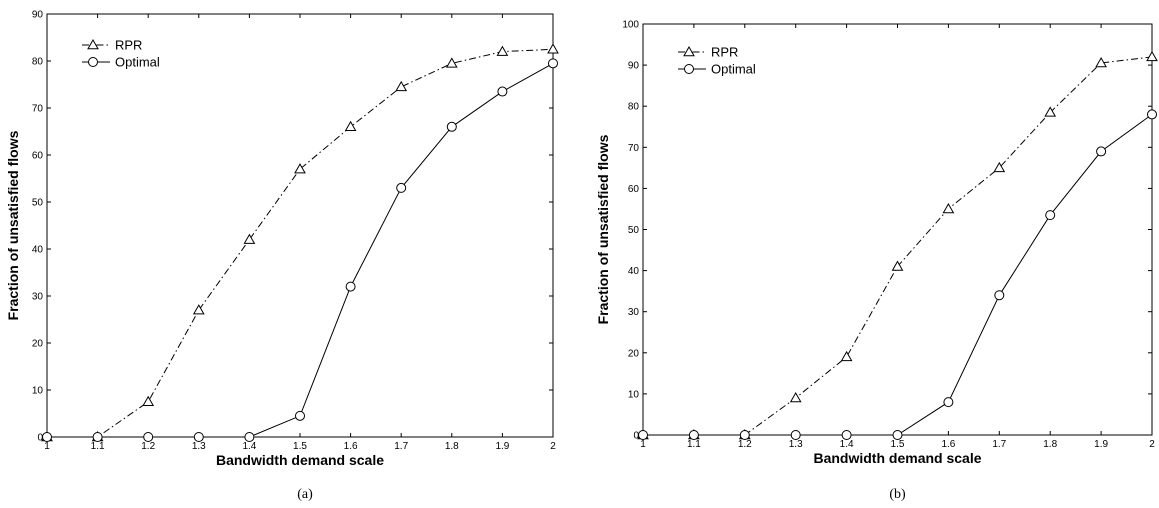  I want to click on x-tick-label: 2, so click(1152, 444).